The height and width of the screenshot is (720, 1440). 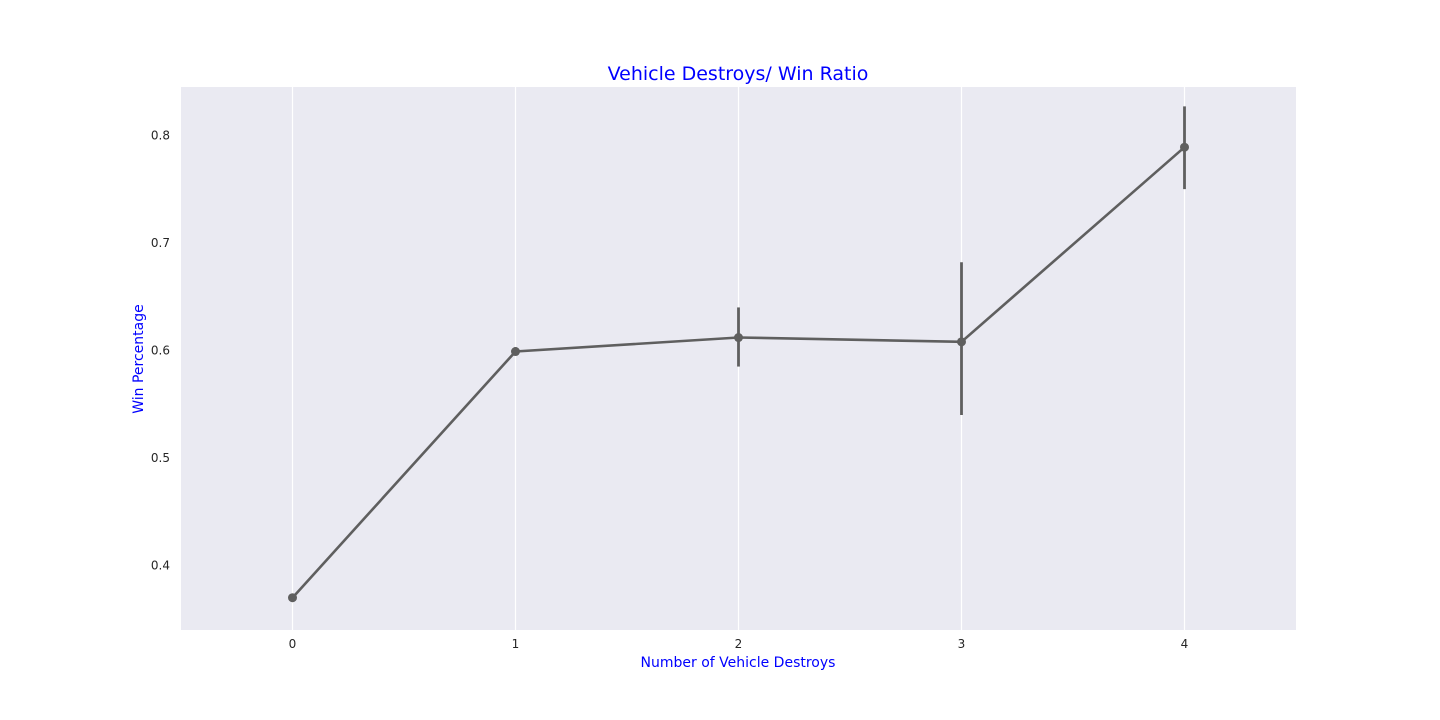 What do you see at coordinates (160, 135) in the screenshot?
I see `y-tick-label: 0.8` at bounding box center [160, 135].